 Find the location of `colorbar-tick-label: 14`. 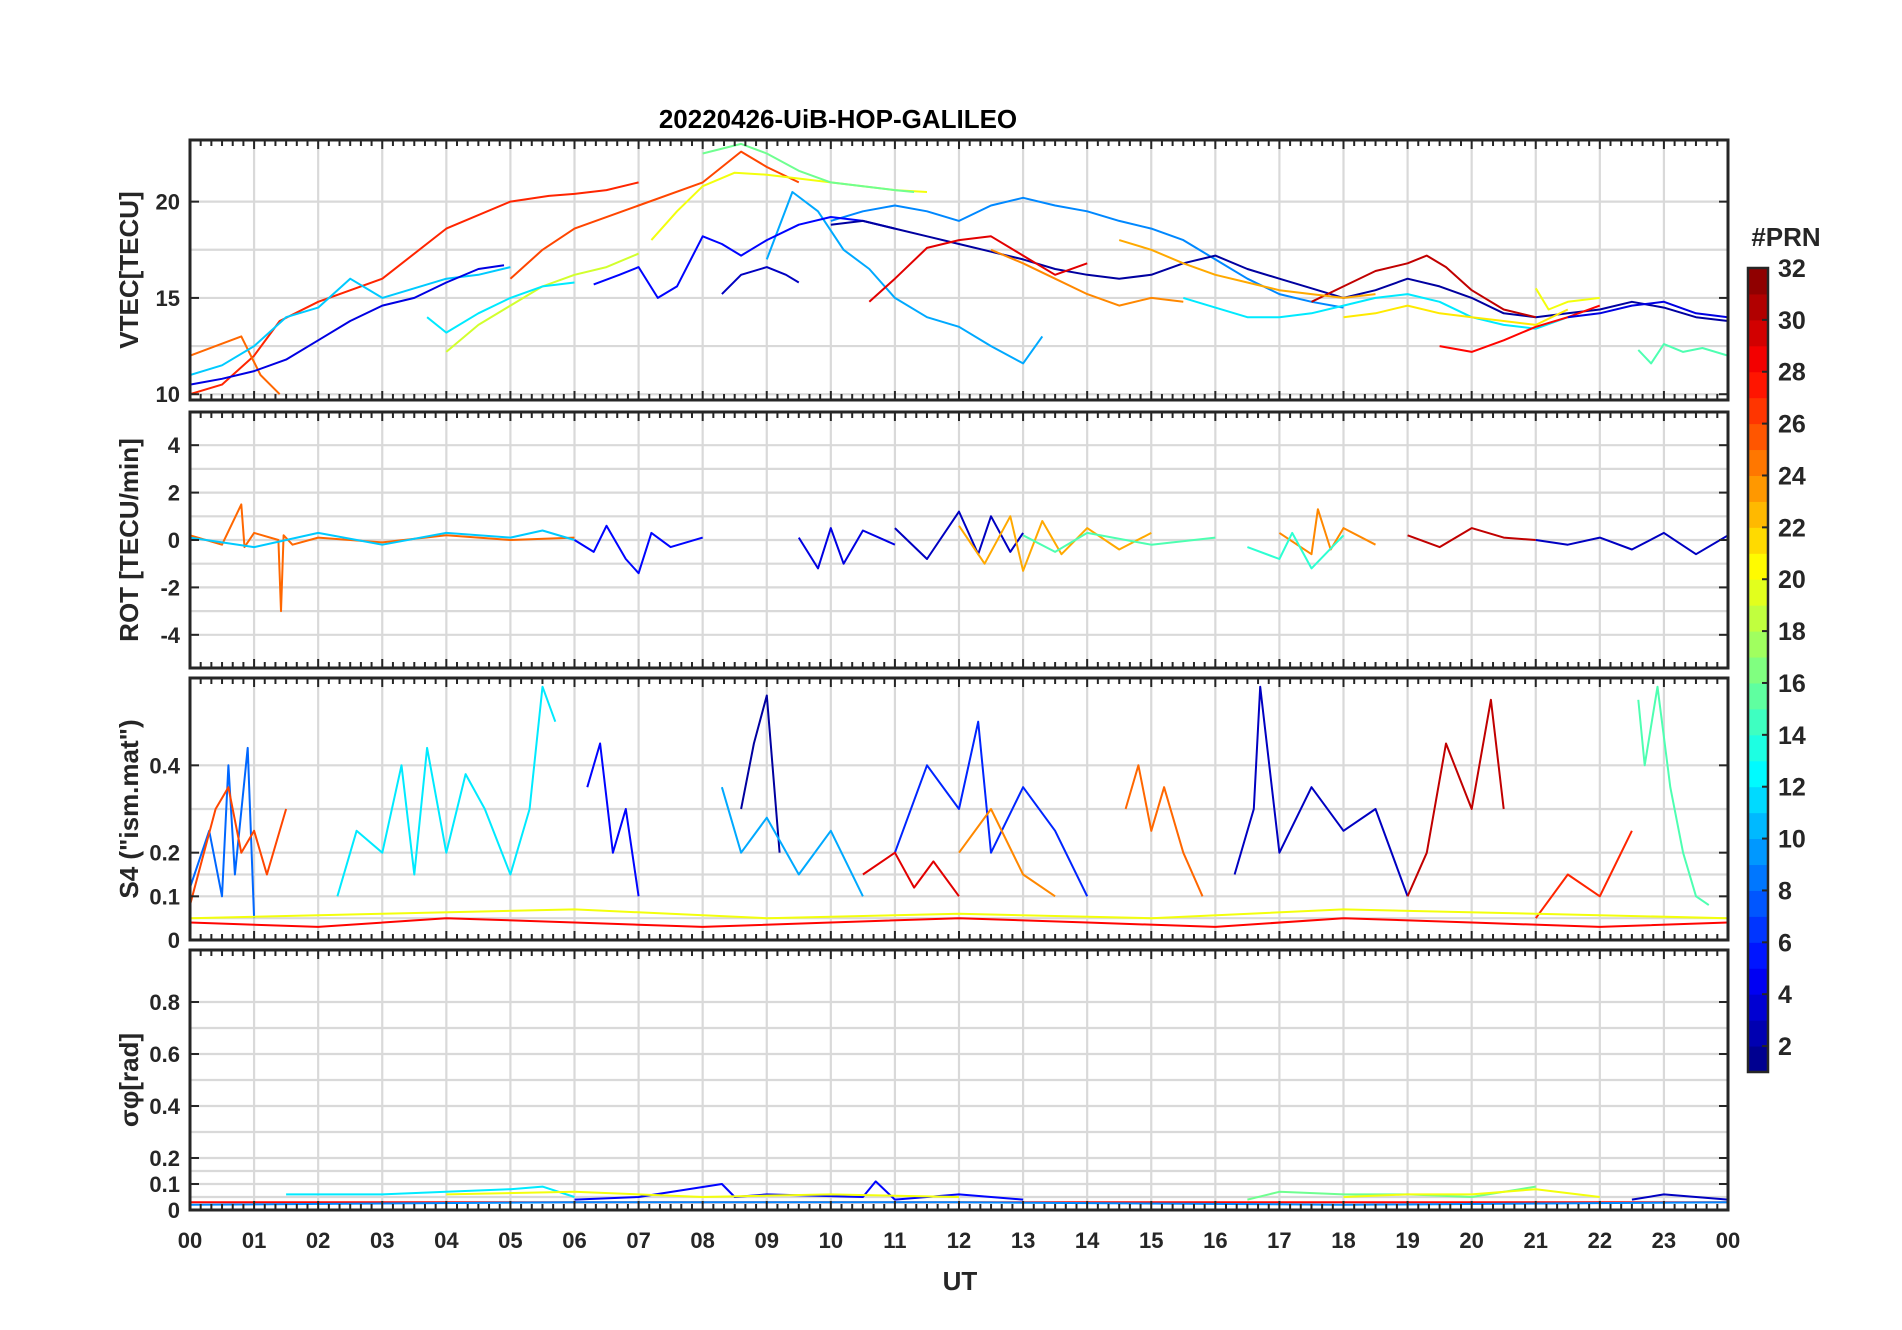

colorbar-tick-label: 14 is located at coordinates (1792, 736).